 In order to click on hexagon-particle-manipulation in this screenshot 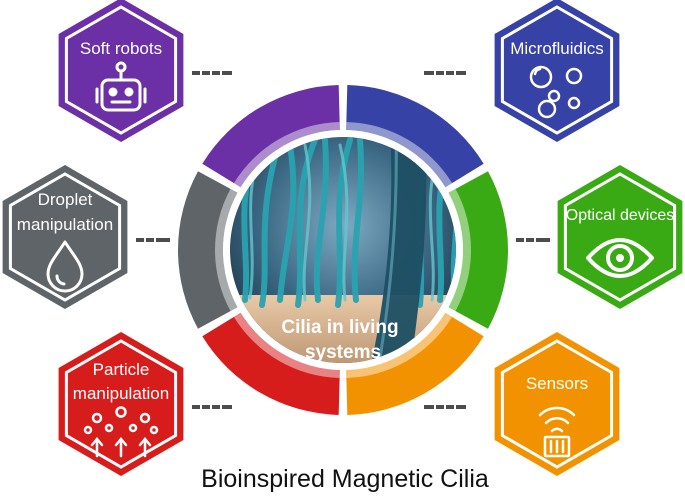, I will do `click(121, 404)`.